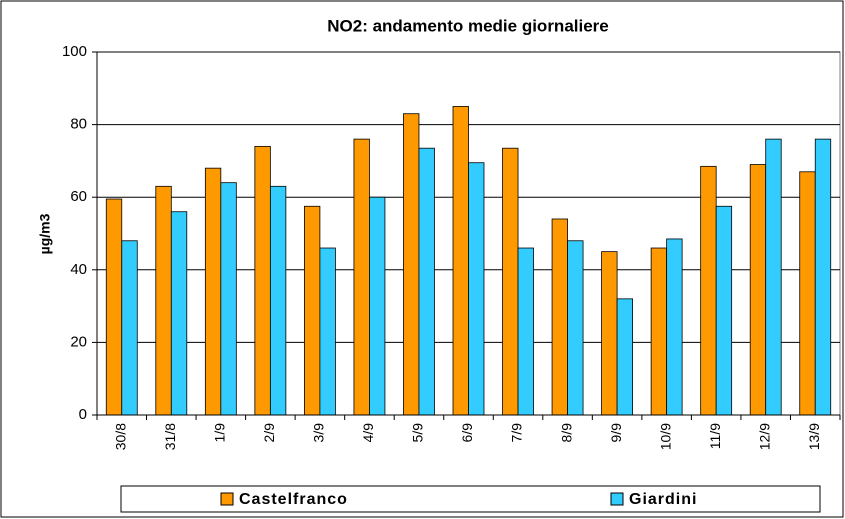 The height and width of the screenshot is (519, 845). Describe the element at coordinates (78, 124) in the screenshot. I see `y-tick-label: 80` at that location.